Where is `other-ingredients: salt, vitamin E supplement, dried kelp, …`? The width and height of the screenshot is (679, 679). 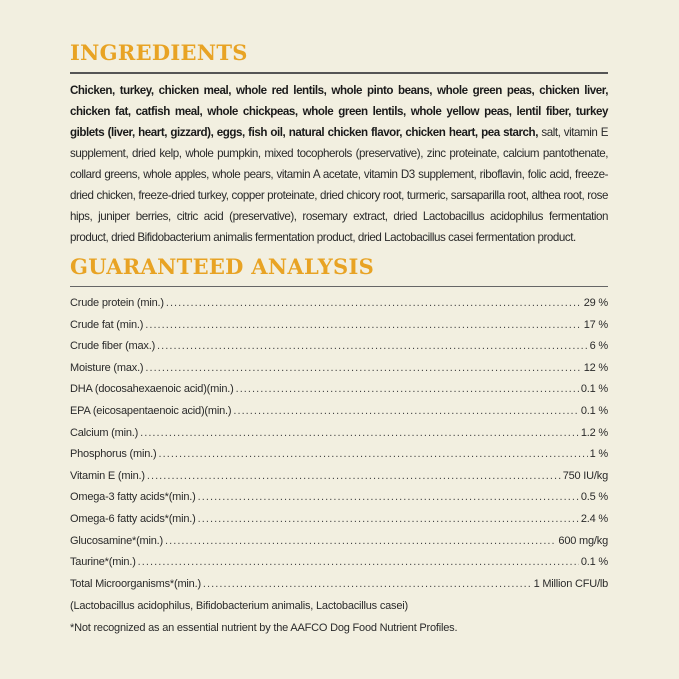
other-ingredients: salt, vitamin E supplement, dried kelp, … is located at coordinates (339, 185).